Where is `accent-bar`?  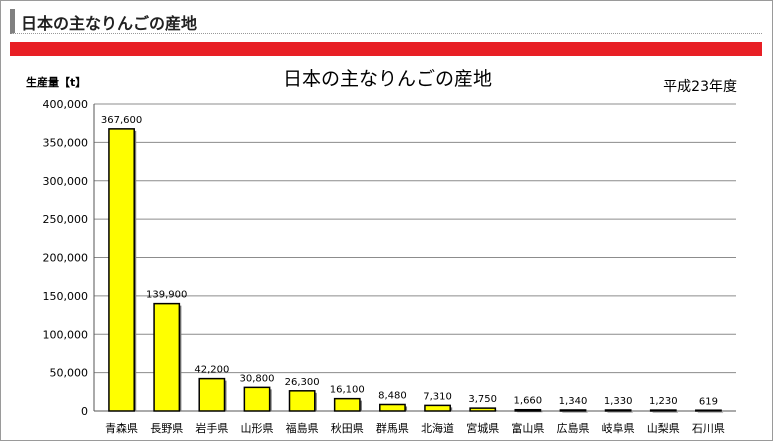
accent-bar is located at coordinates (386, 49).